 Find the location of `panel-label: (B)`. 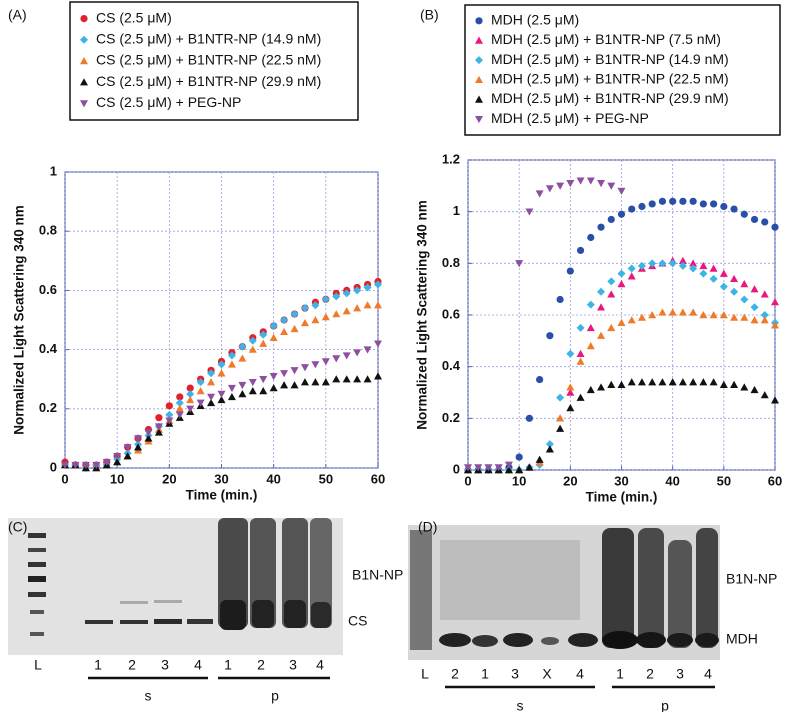

panel-label: (B) is located at coordinates (429, 15).